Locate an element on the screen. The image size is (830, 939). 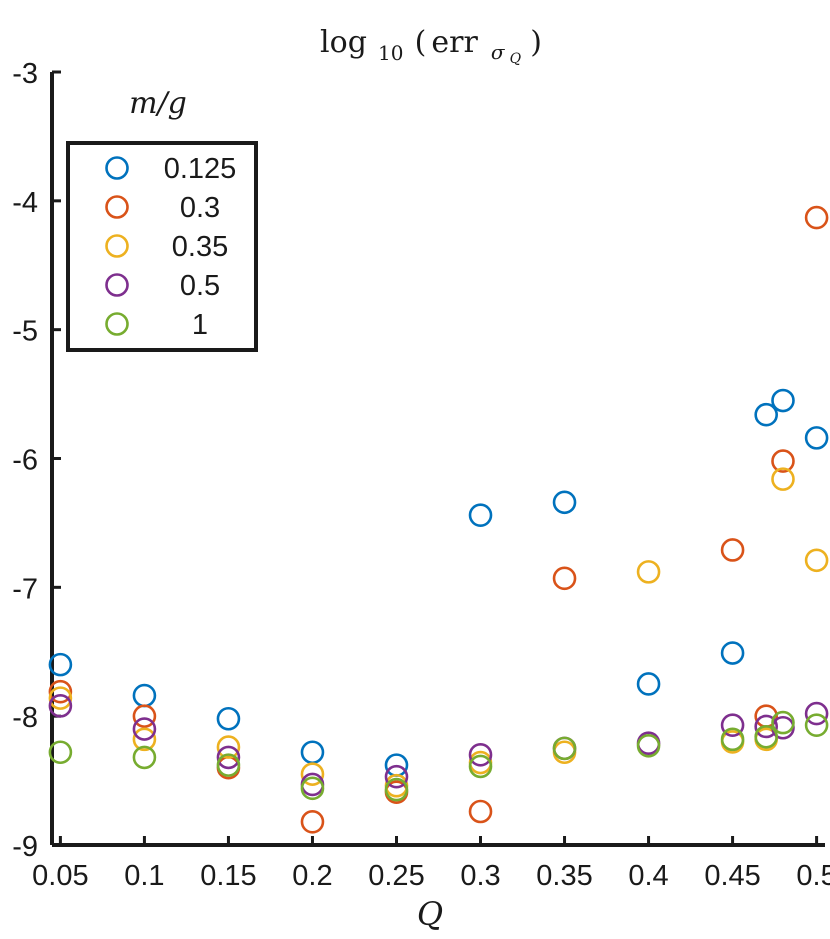
legend-label: 0.125 is located at coordinates (200, 169).